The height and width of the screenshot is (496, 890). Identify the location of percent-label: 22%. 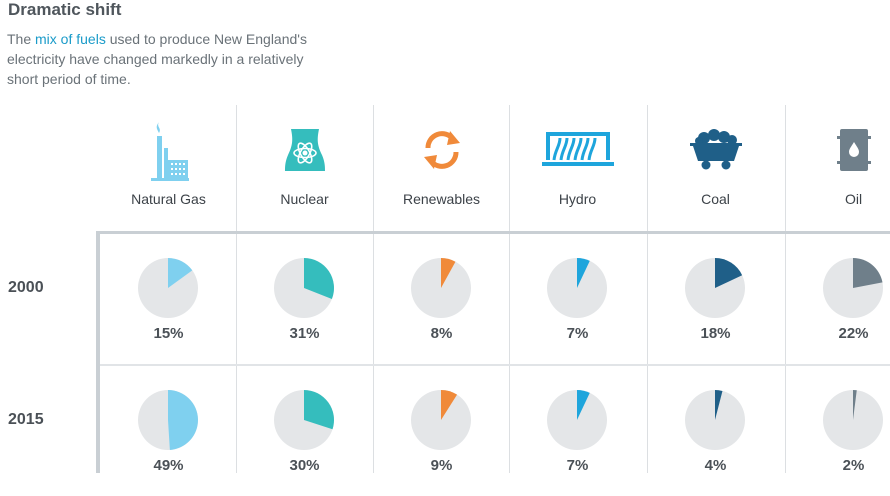
(853, 333).